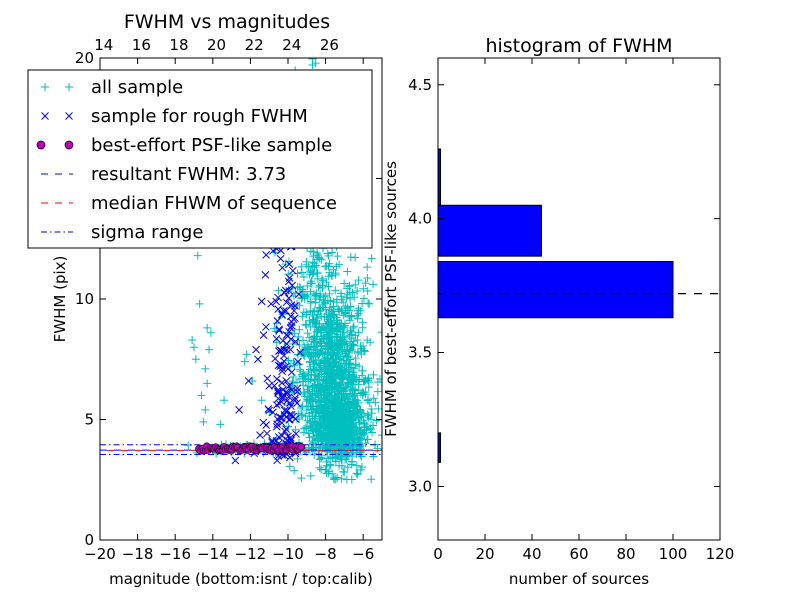 Image resolution: width=800 pixels, height=600 pixels. Describe the element at coordinates (329, 45) in the screenshot. I see `top-tick-label: 26` at that location.